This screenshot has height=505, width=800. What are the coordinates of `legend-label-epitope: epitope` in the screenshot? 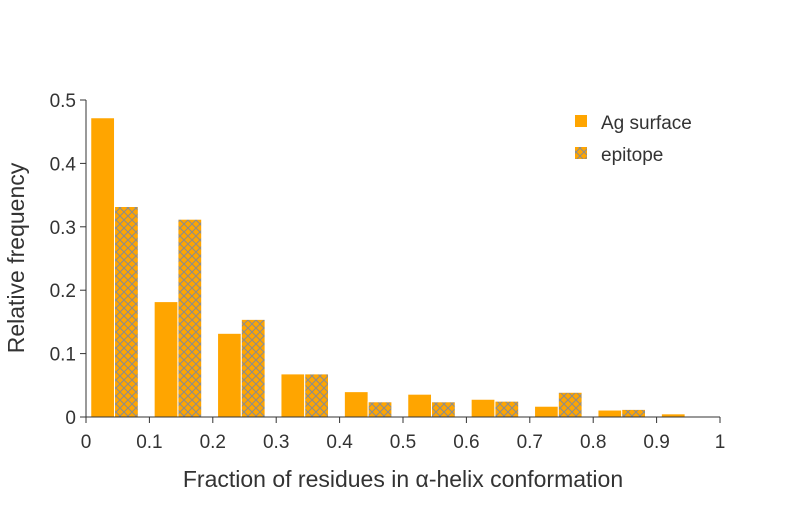 It's located at (632, 155).